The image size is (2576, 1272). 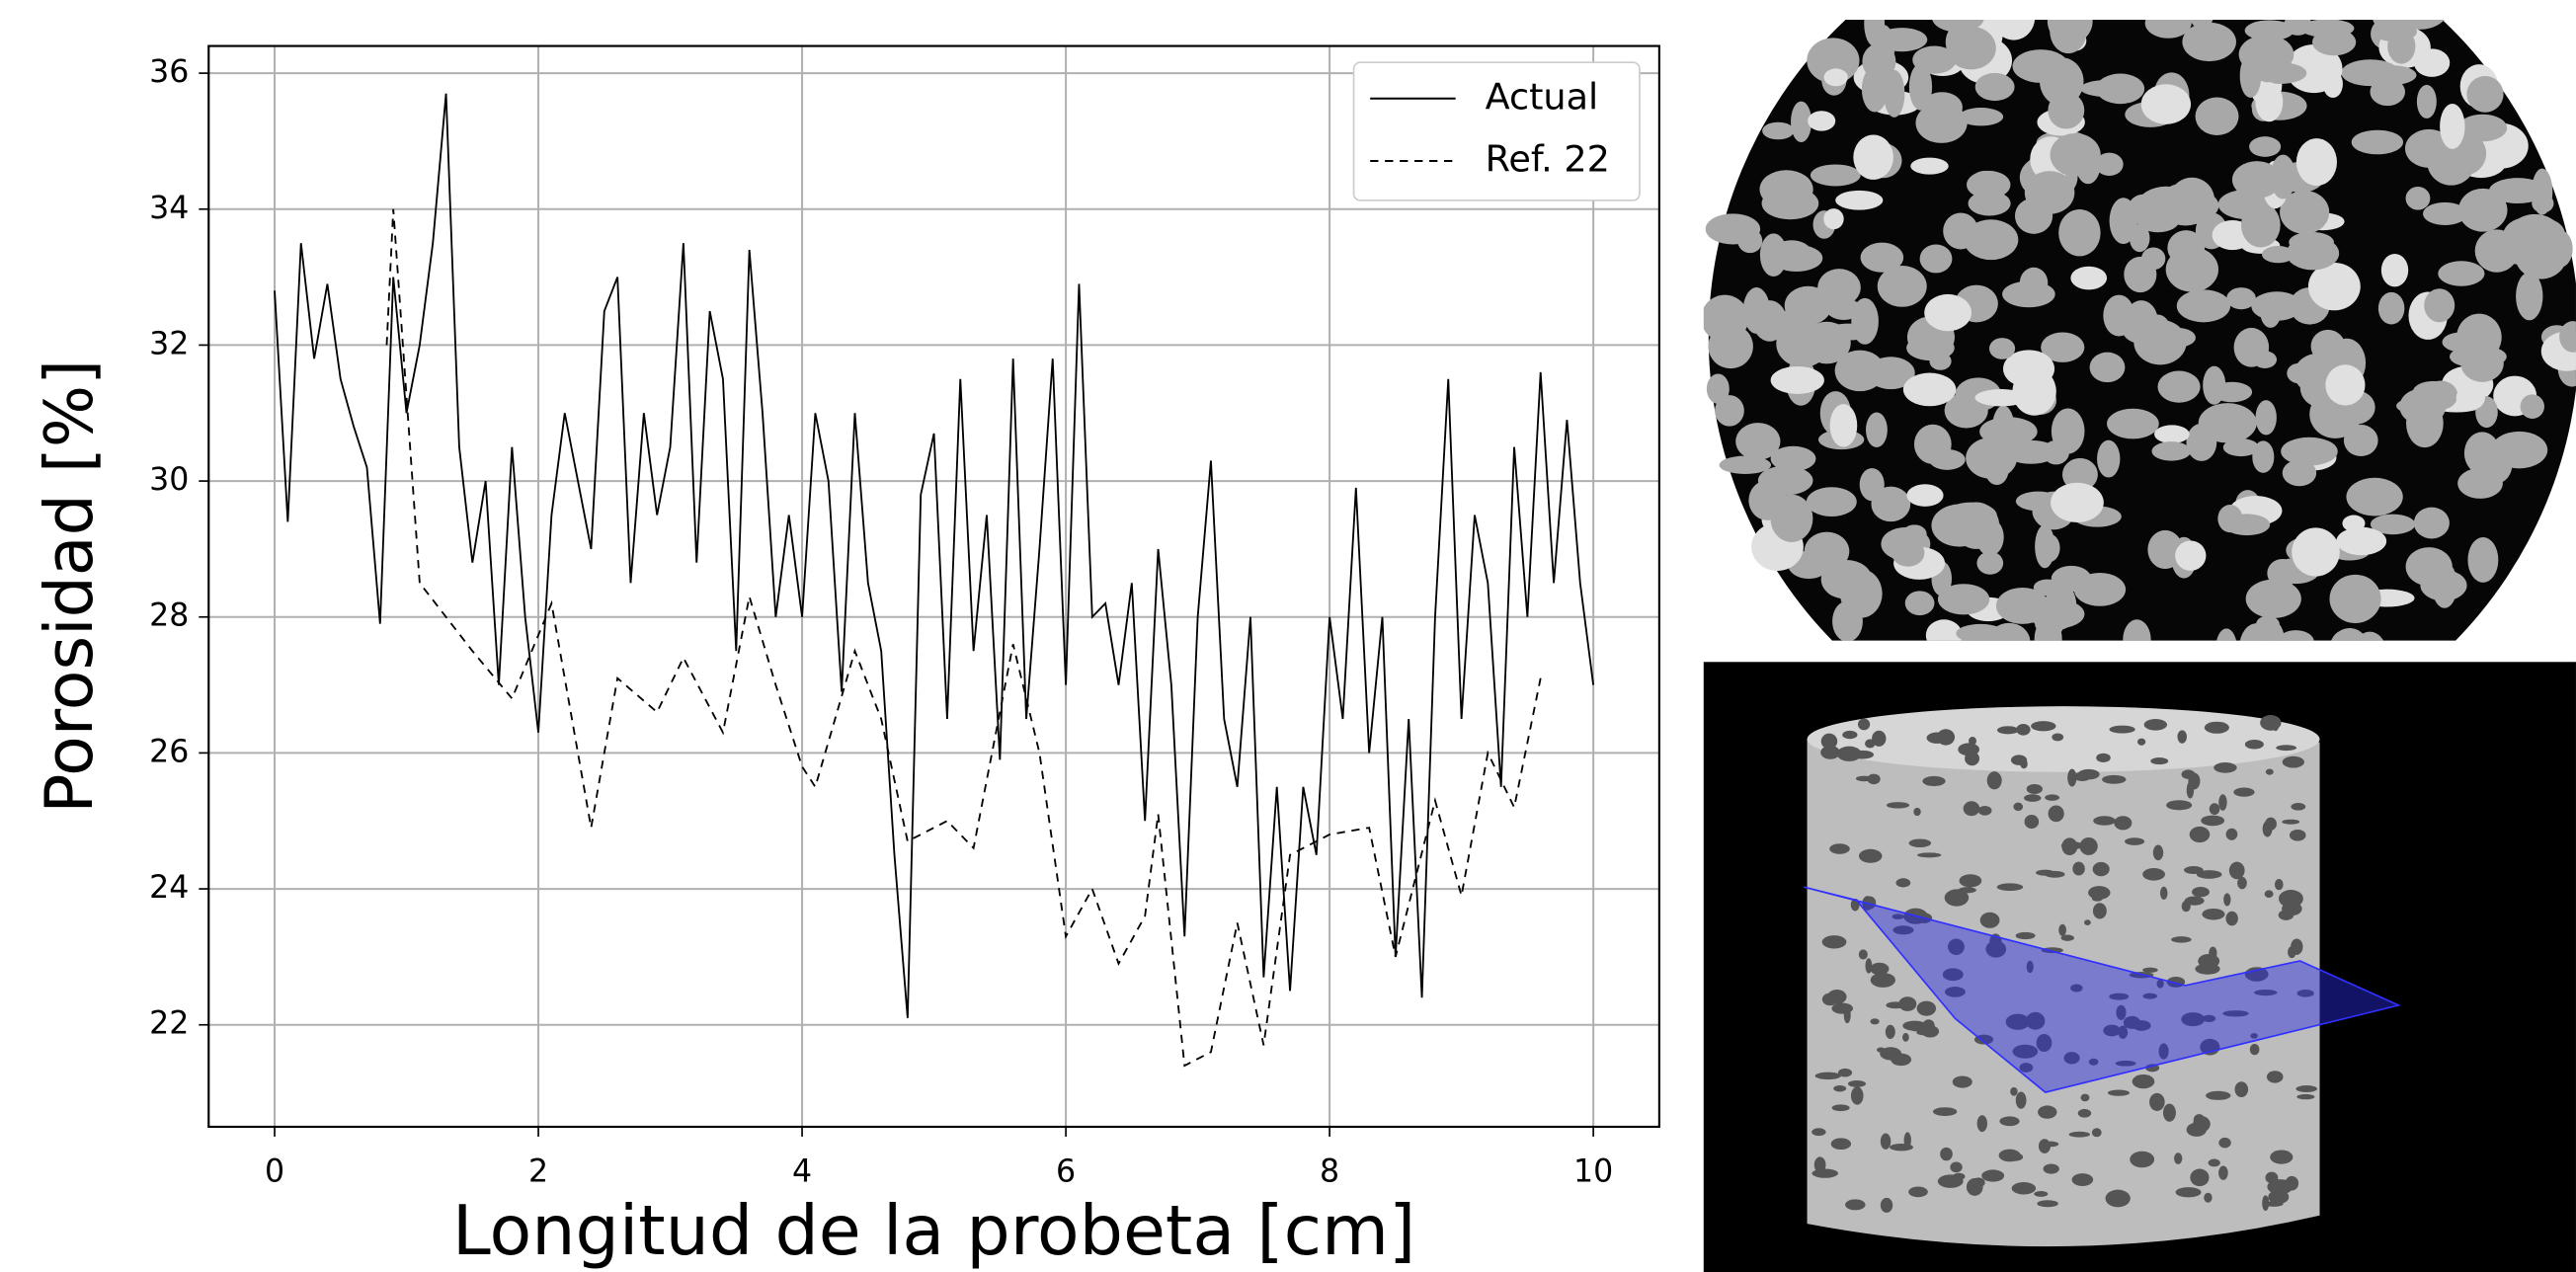 What do you see at coordinates (1542, 96) in the screenshot?
I see `legend-label: Actual` at bounding box center [1542, 96].